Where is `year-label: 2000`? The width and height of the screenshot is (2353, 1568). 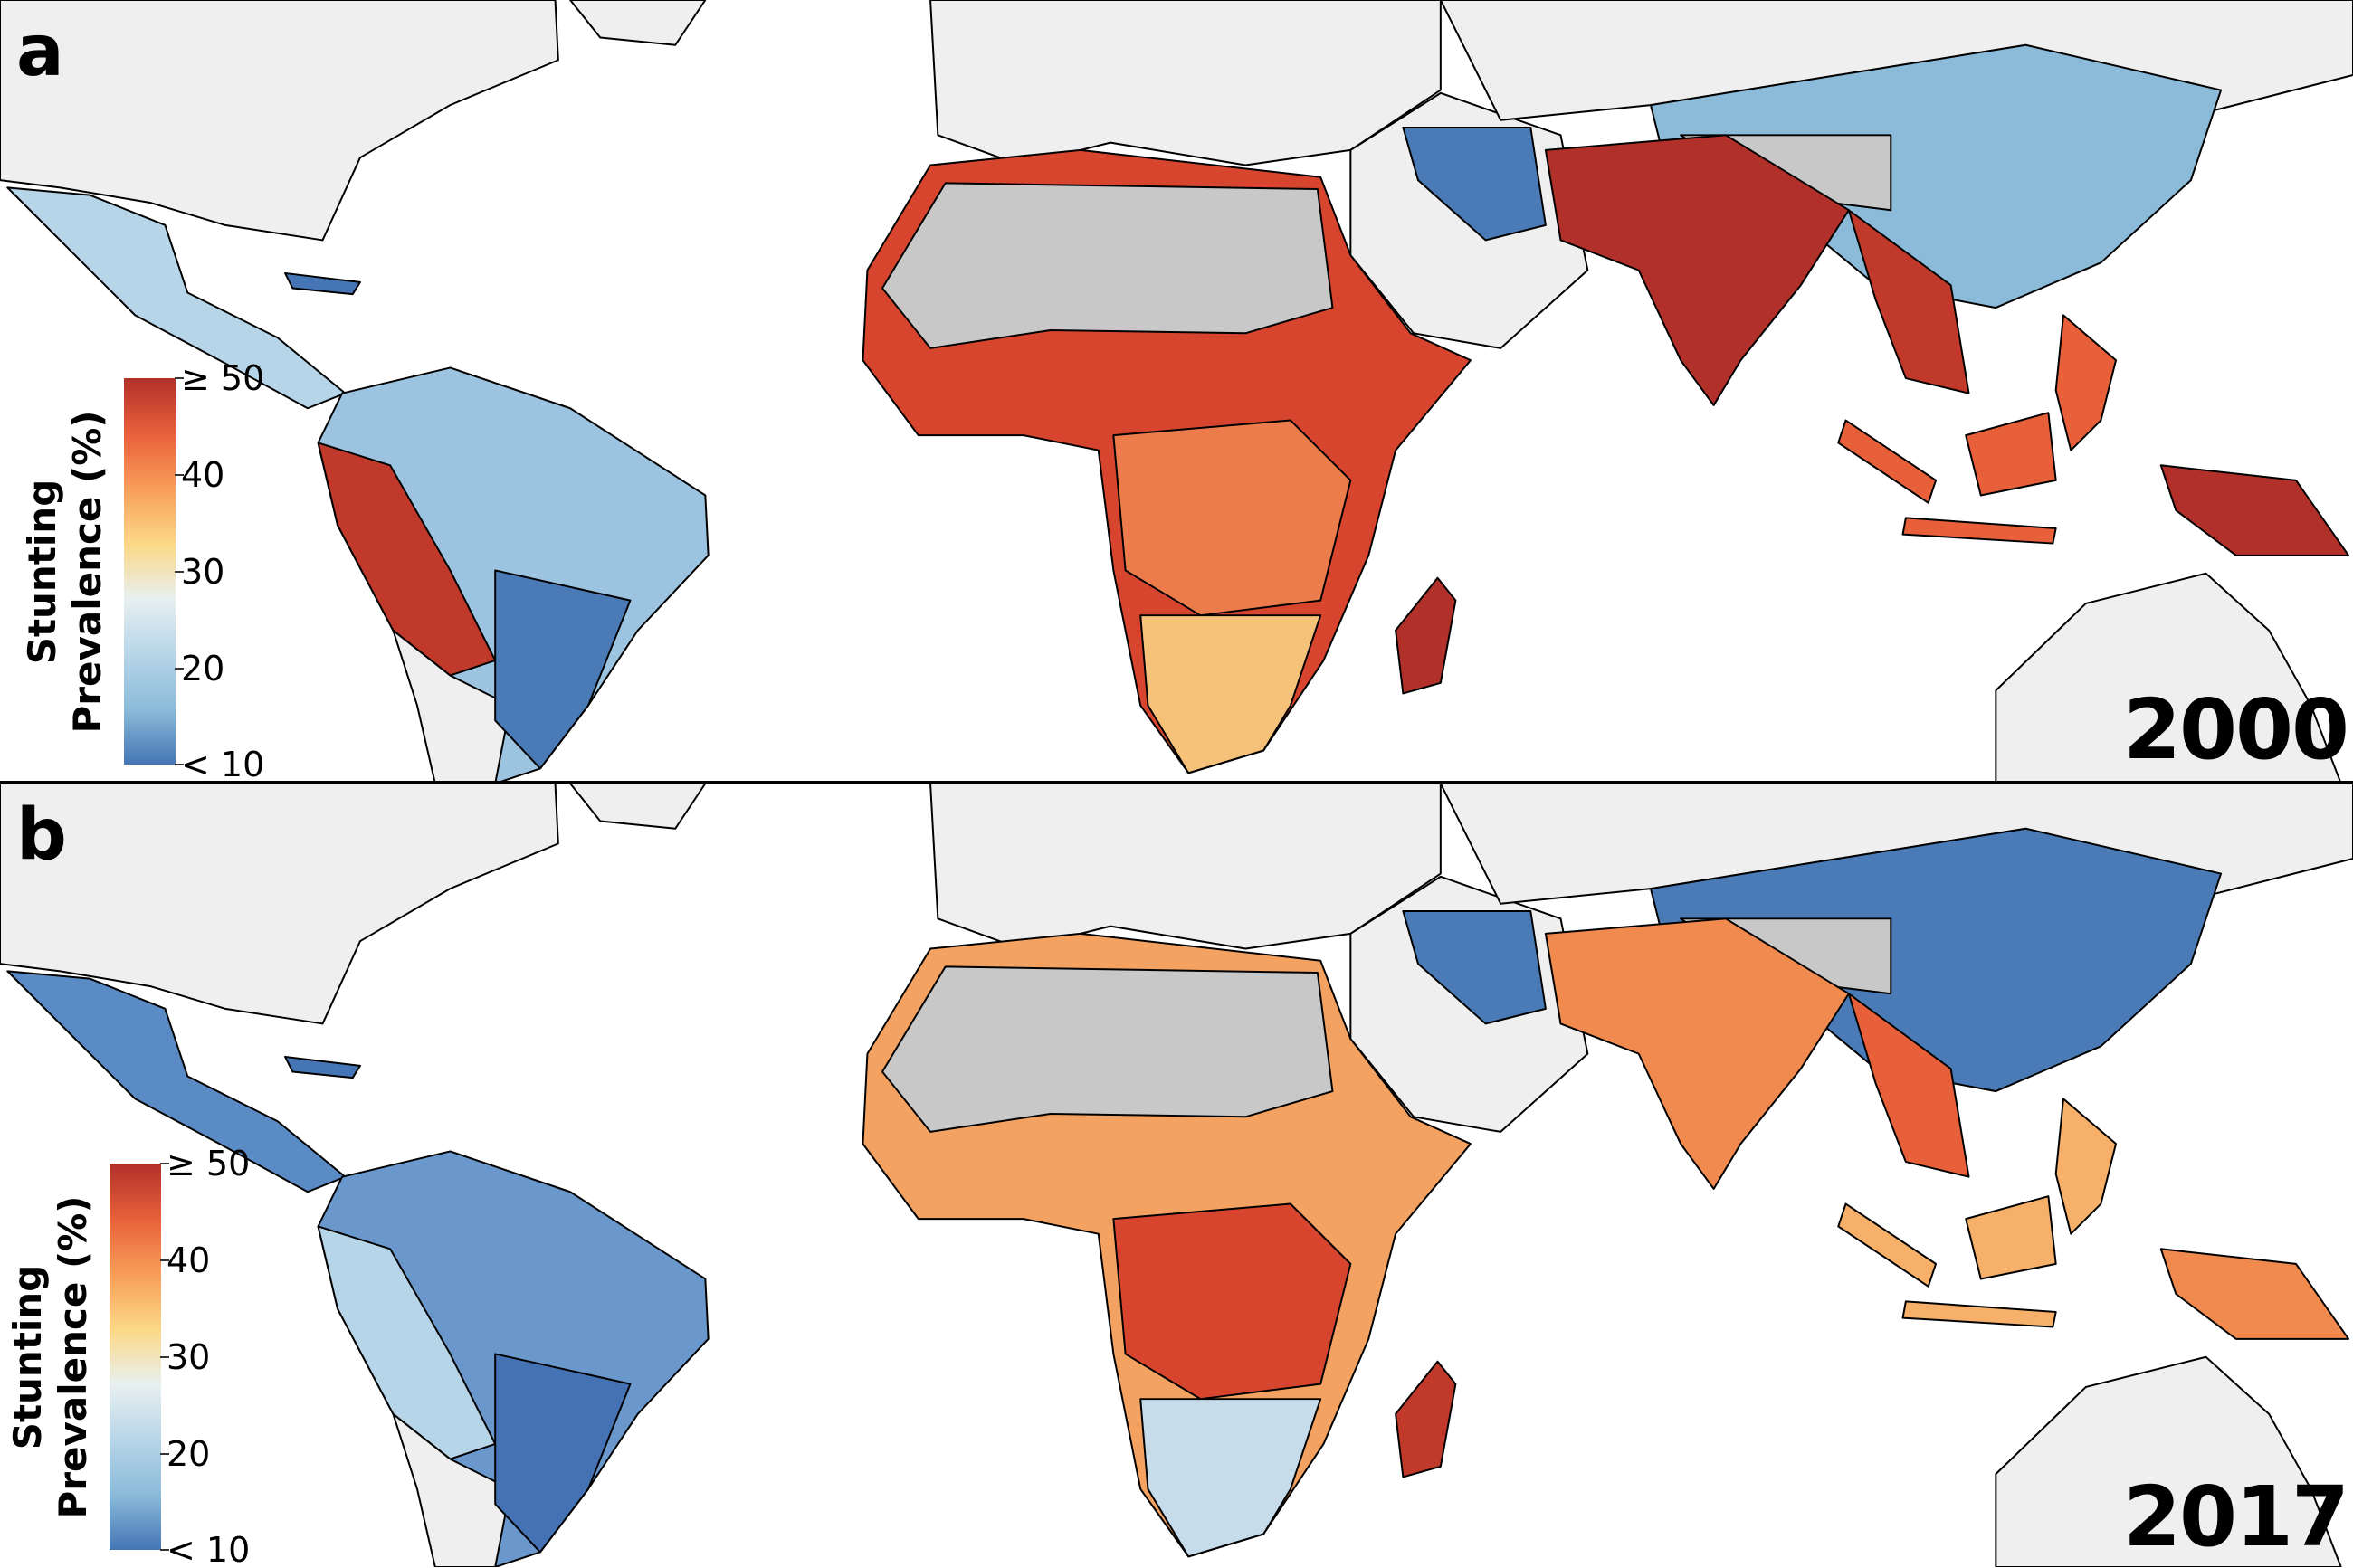 year-label: 2000 is located at coordinates (2235, 729).